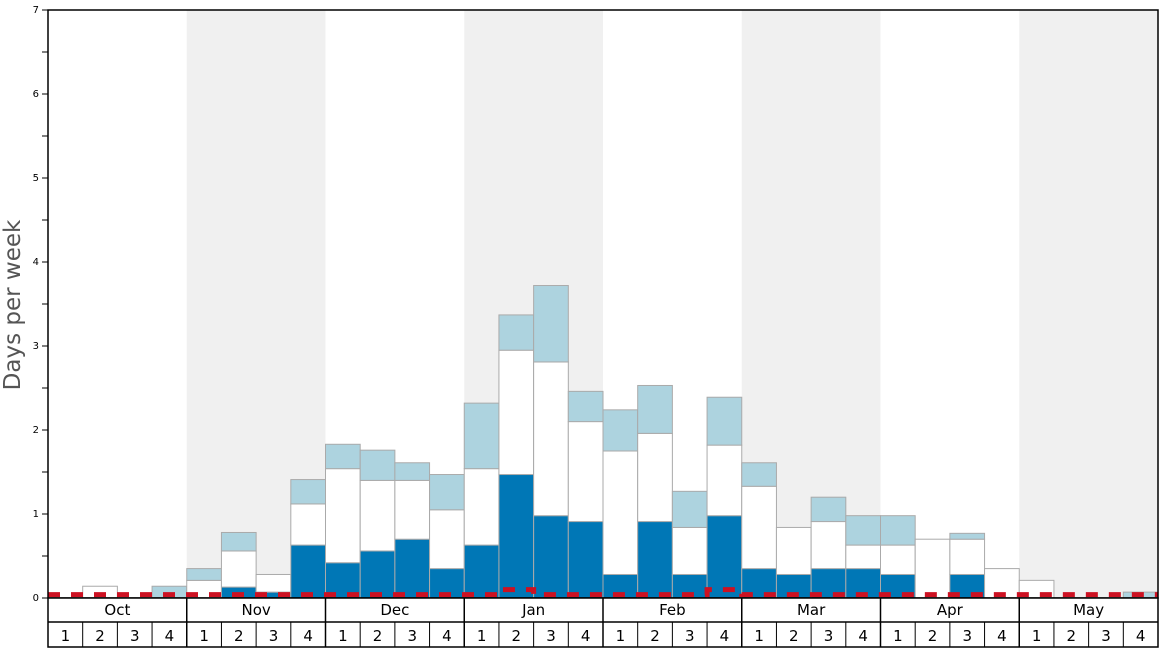 The height and width of the screenshot is (648, 1168). I want to click on month-band-may, so click(1088, 304).